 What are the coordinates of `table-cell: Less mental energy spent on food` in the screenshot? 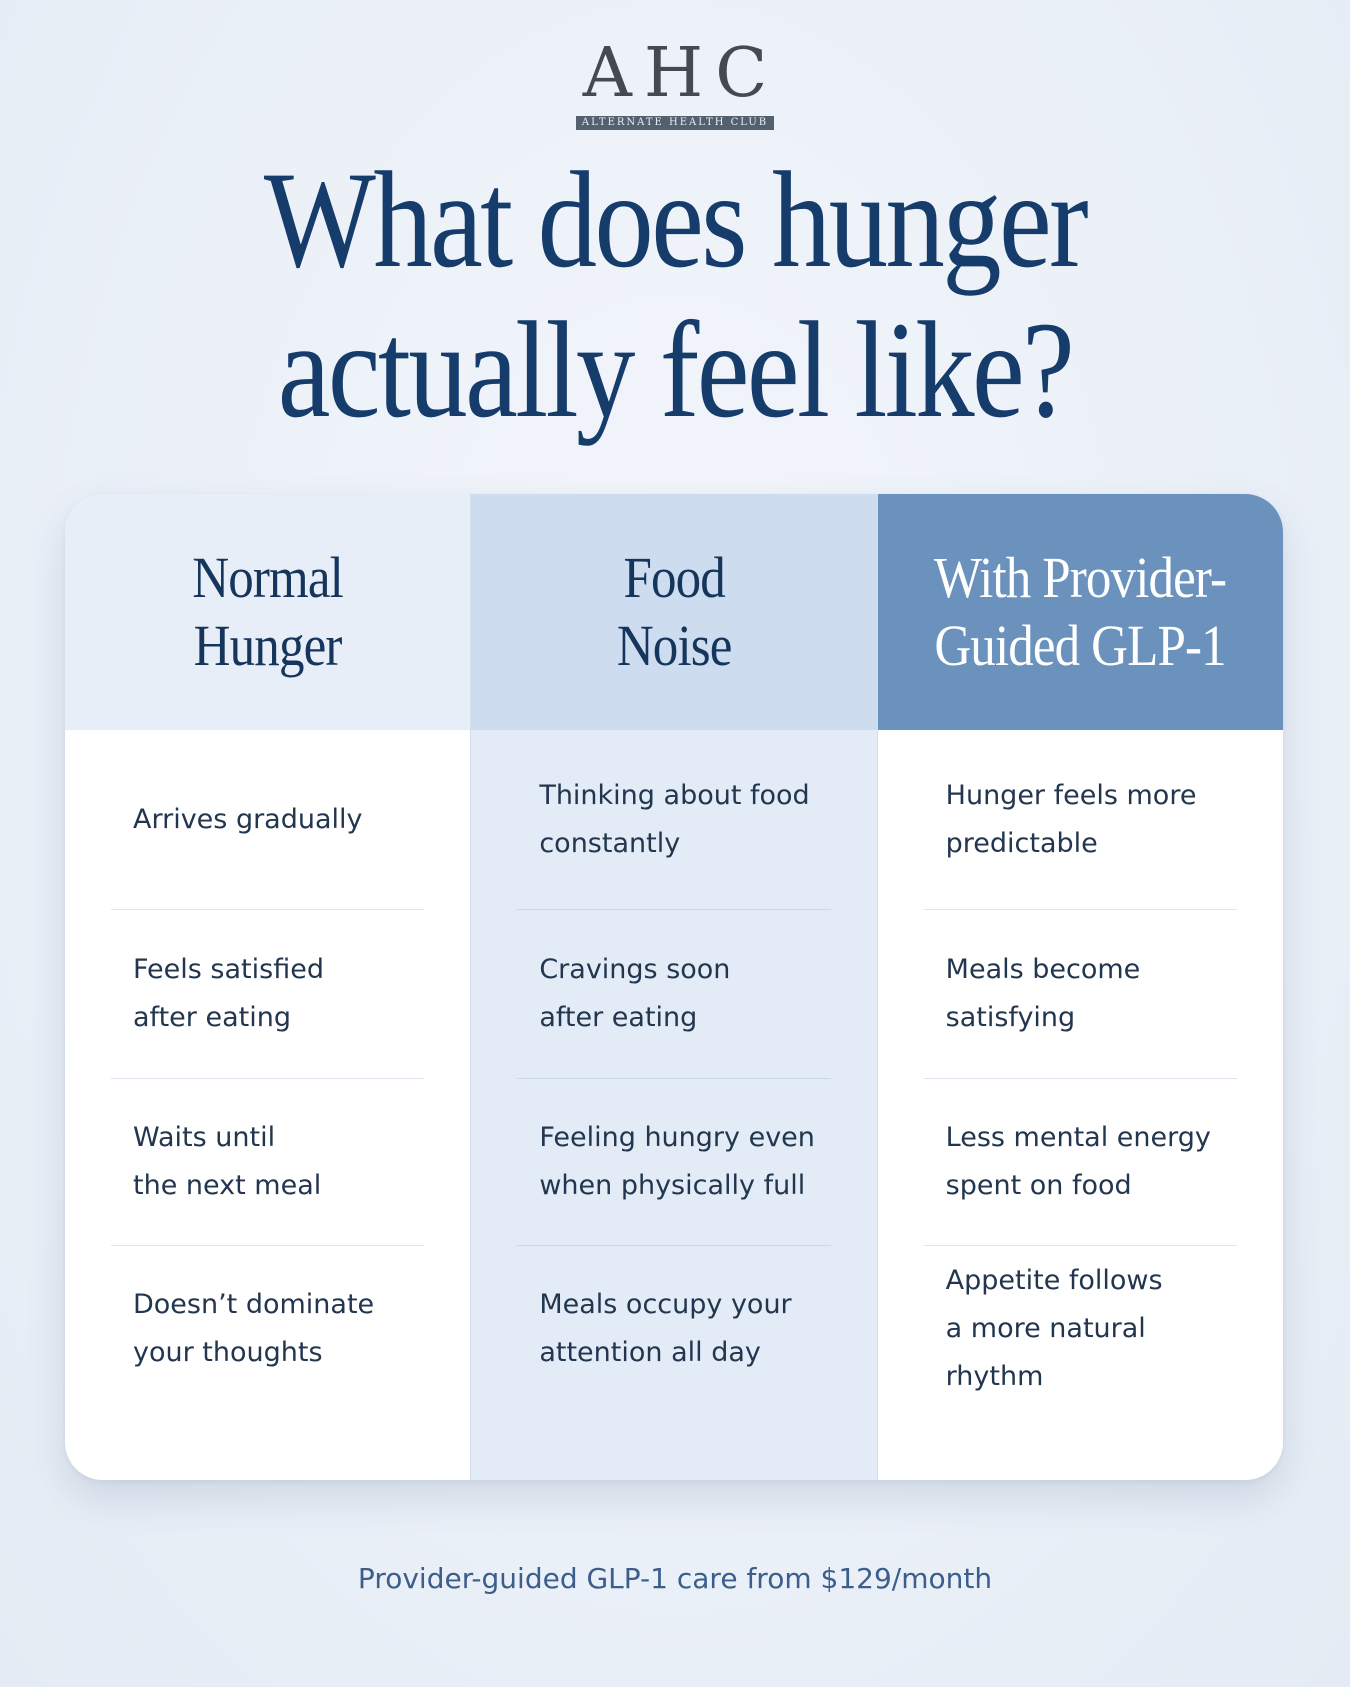 It's located at (1080, 1162).